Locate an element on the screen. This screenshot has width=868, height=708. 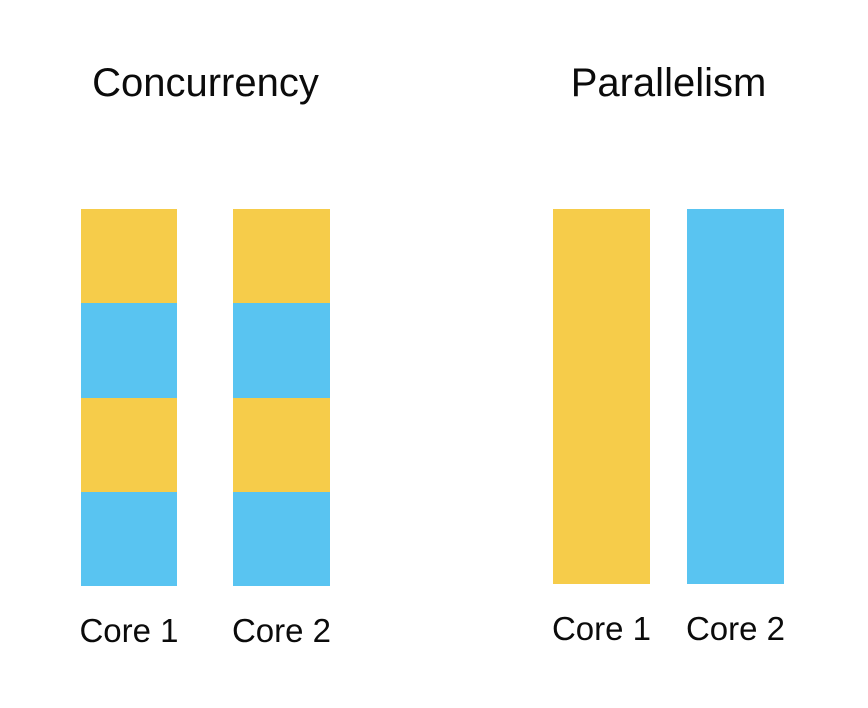
parallelism-core2-label: Core 2 is located at coordinates (735, 629).